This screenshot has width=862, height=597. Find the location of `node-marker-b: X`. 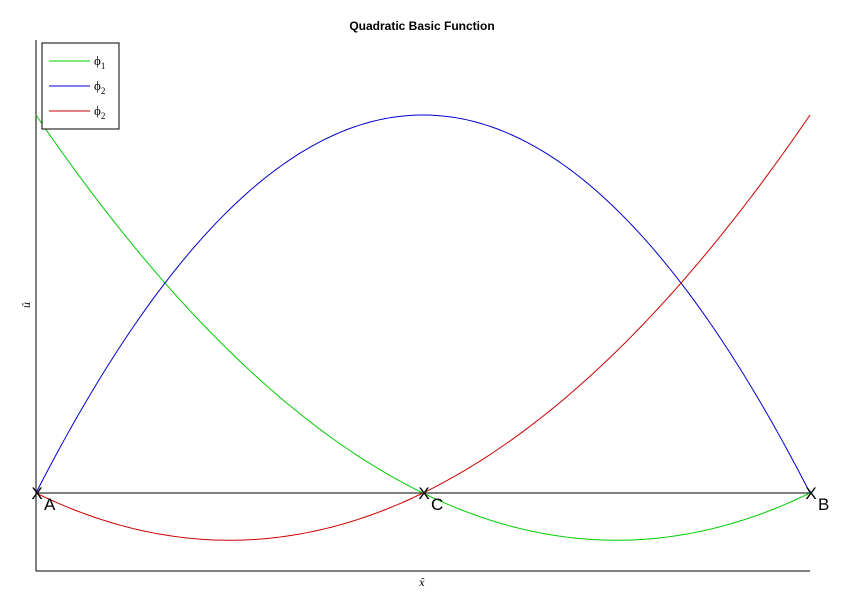

node-marker-b: X is located at coordinates (810, 493).